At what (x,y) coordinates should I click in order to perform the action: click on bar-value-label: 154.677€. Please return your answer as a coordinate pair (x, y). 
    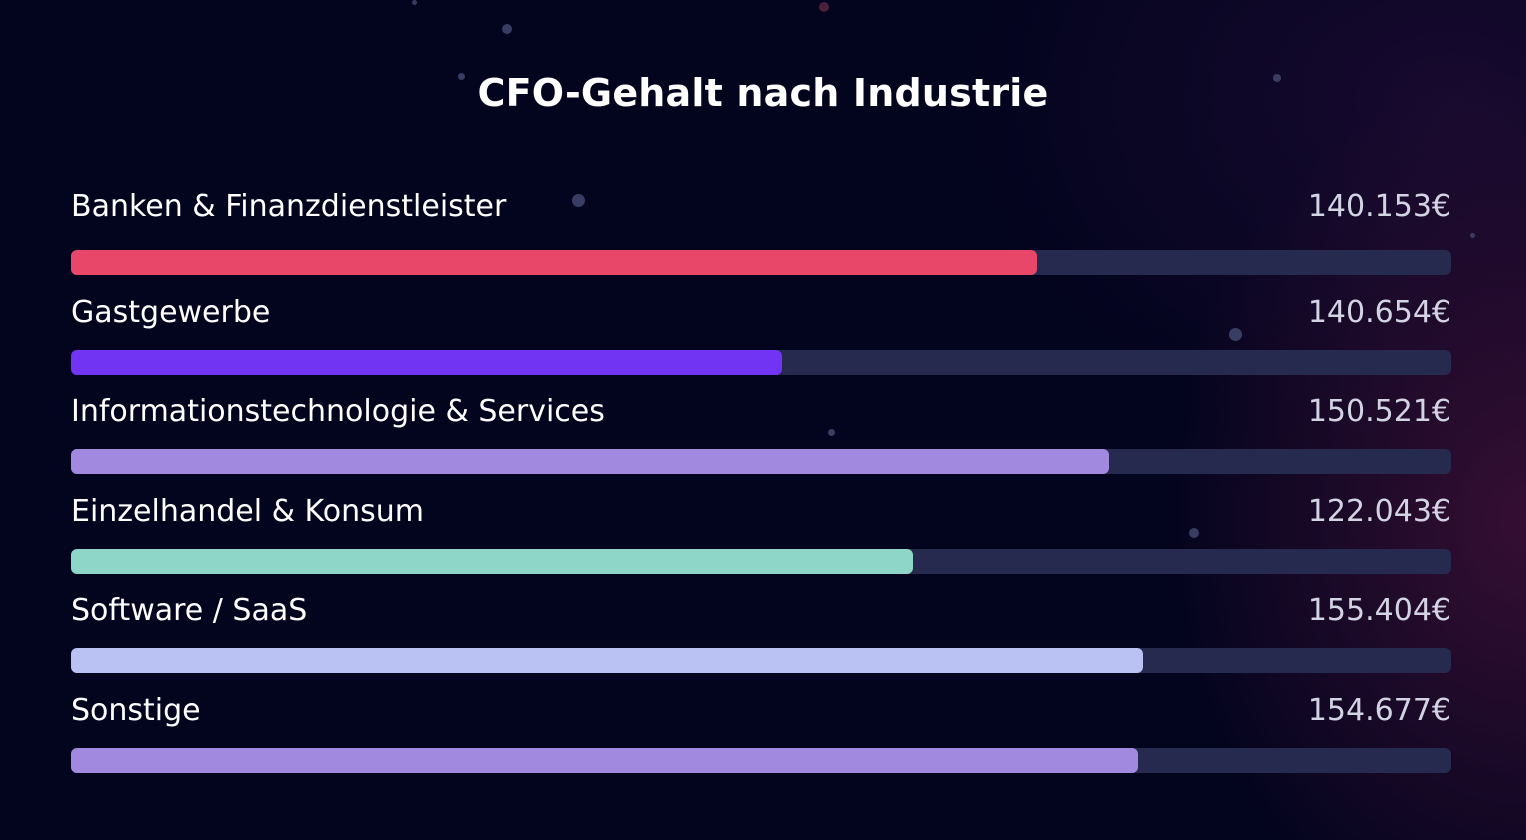
    Looking at the image, I should click on (1379, 710).